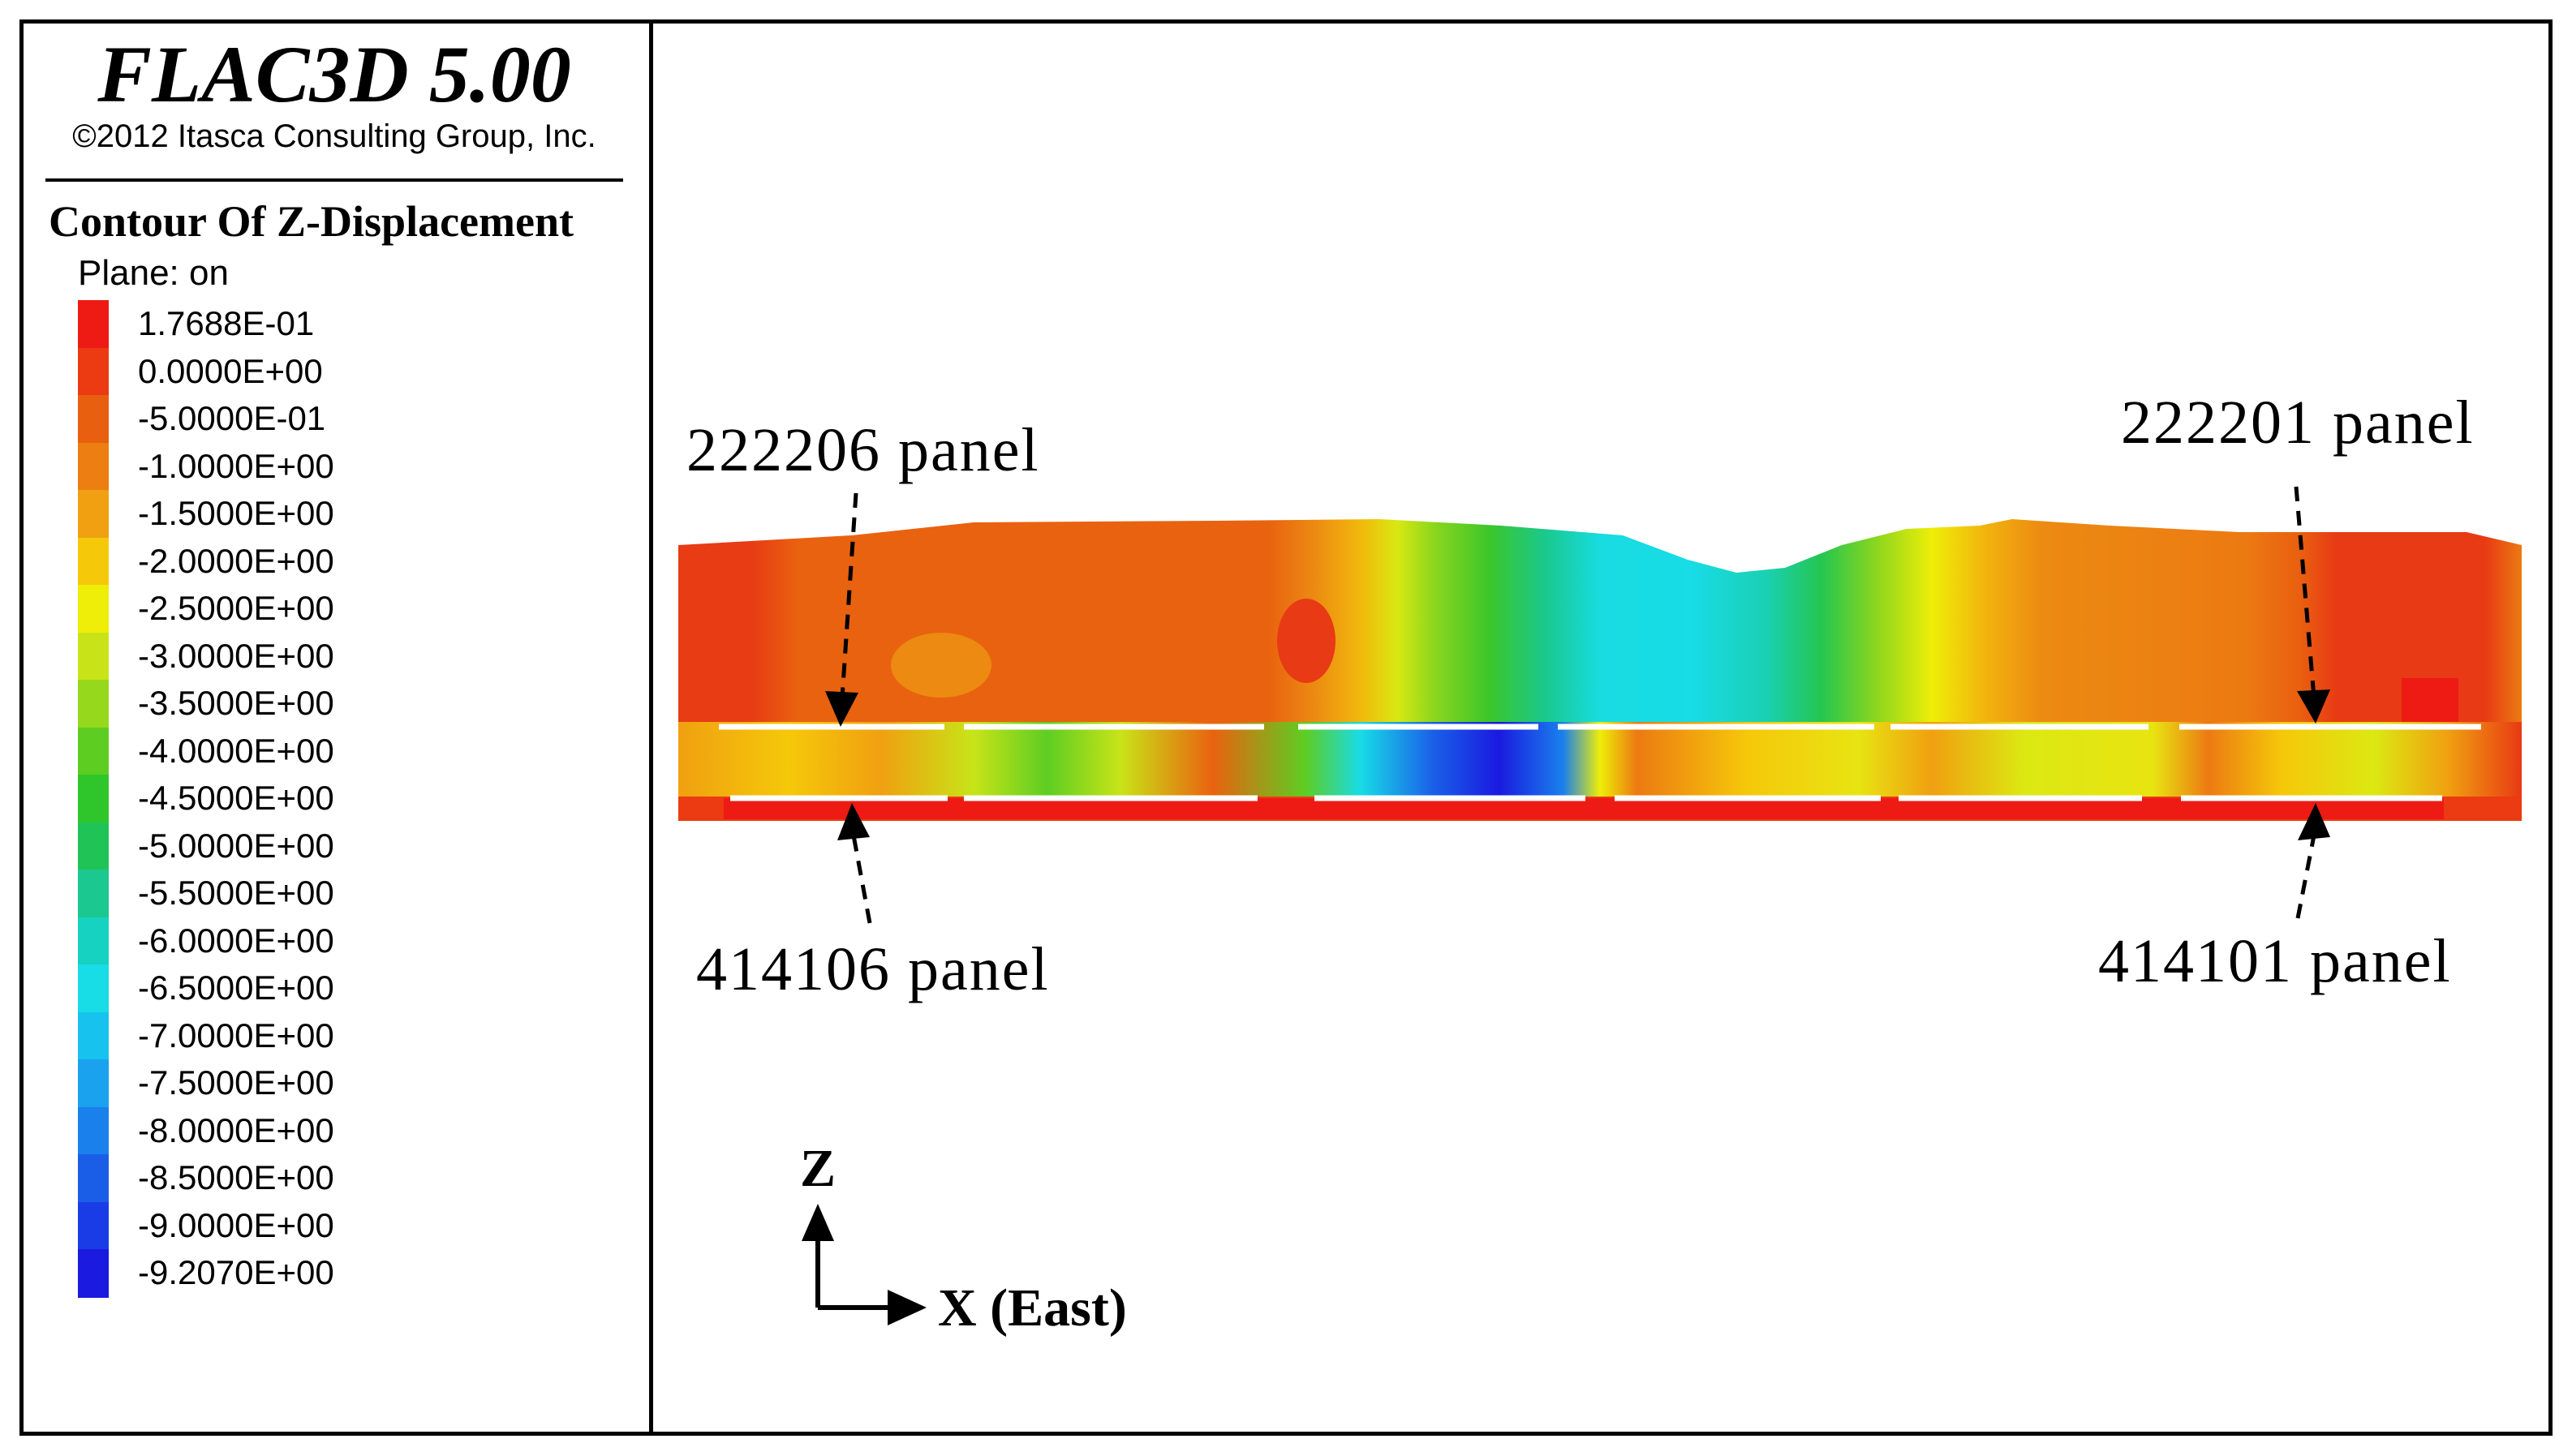  What do you see at coordinates (236, 703) in the screenshot?
I see `legend-level-label: -3.5000E+00` at bounding box center [236, 703].